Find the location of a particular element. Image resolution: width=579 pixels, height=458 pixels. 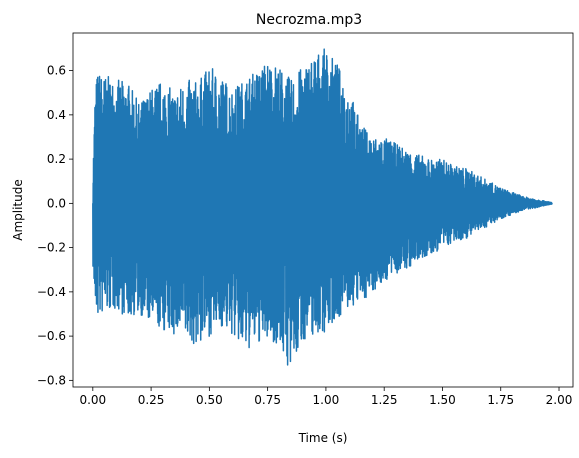

y-axis: −0.8 −0.6 −0.4 −0.2 0.0 0.2 0.4 0.6 is located at coordinates (55, 225).